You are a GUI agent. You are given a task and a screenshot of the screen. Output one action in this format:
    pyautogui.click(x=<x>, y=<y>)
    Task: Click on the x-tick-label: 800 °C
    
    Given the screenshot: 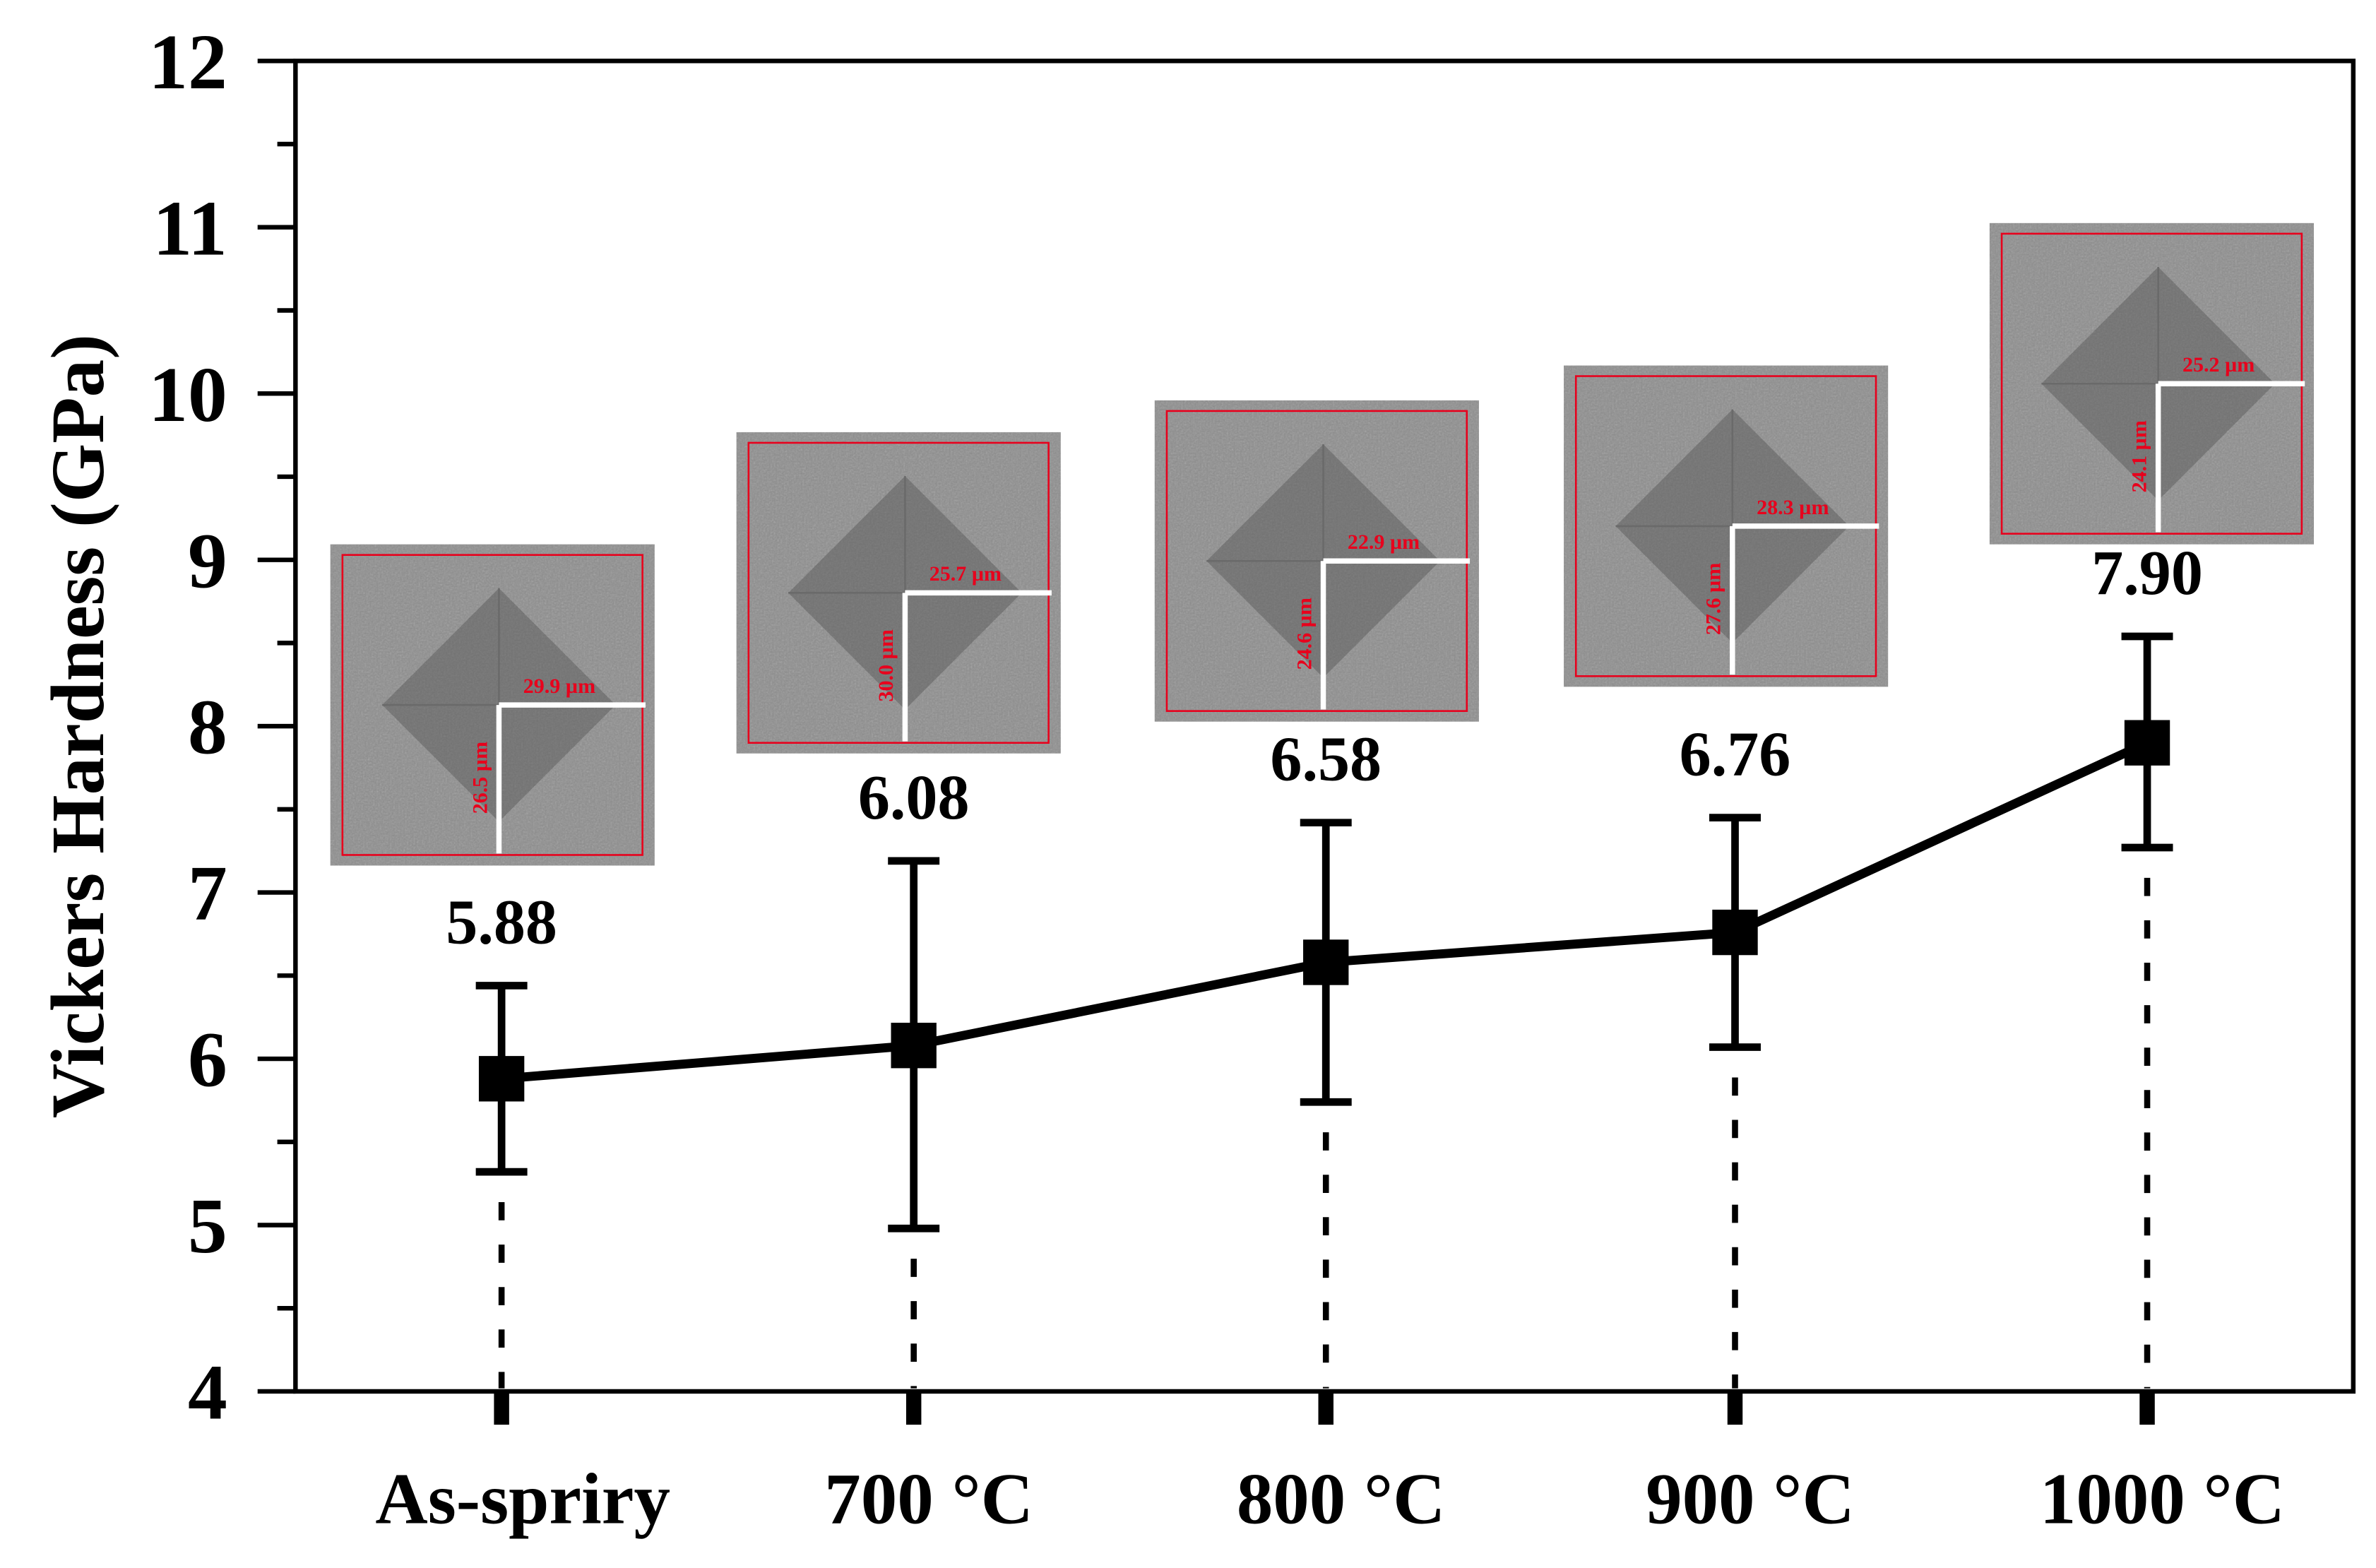 What is the action you would take?
    pyautogui.click(x=1341, y=1499)
    